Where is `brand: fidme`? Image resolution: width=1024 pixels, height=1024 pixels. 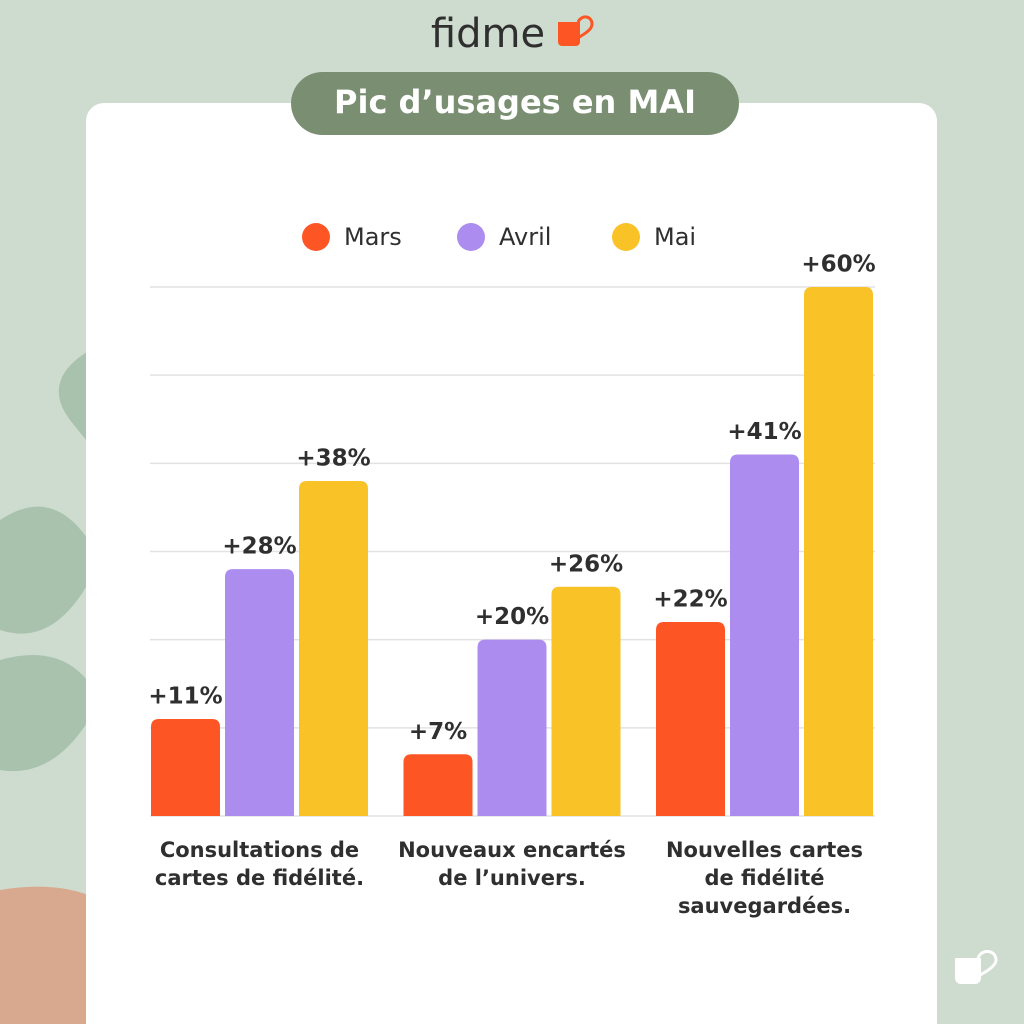
brand: fidme is located at coordinates (488, 34).